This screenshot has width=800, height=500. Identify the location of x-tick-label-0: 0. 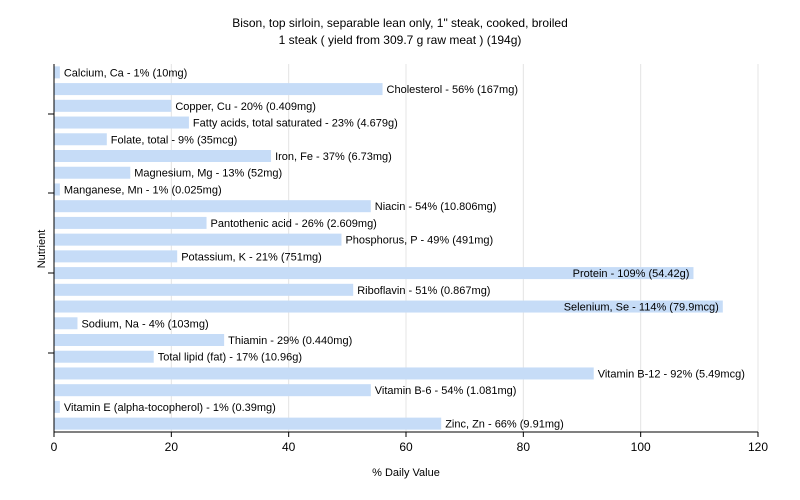
(54, 447).